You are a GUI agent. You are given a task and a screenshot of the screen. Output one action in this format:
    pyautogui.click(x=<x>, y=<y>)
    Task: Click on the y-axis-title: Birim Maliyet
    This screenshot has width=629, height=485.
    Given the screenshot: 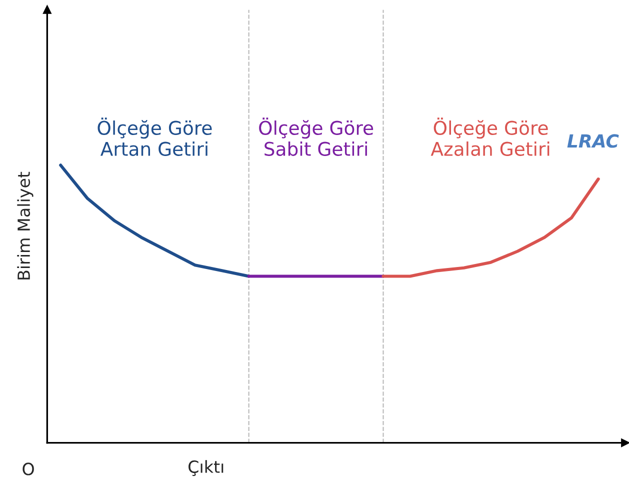 What is the action you would take?
    pyautogui.click(x=25, y=226)
    